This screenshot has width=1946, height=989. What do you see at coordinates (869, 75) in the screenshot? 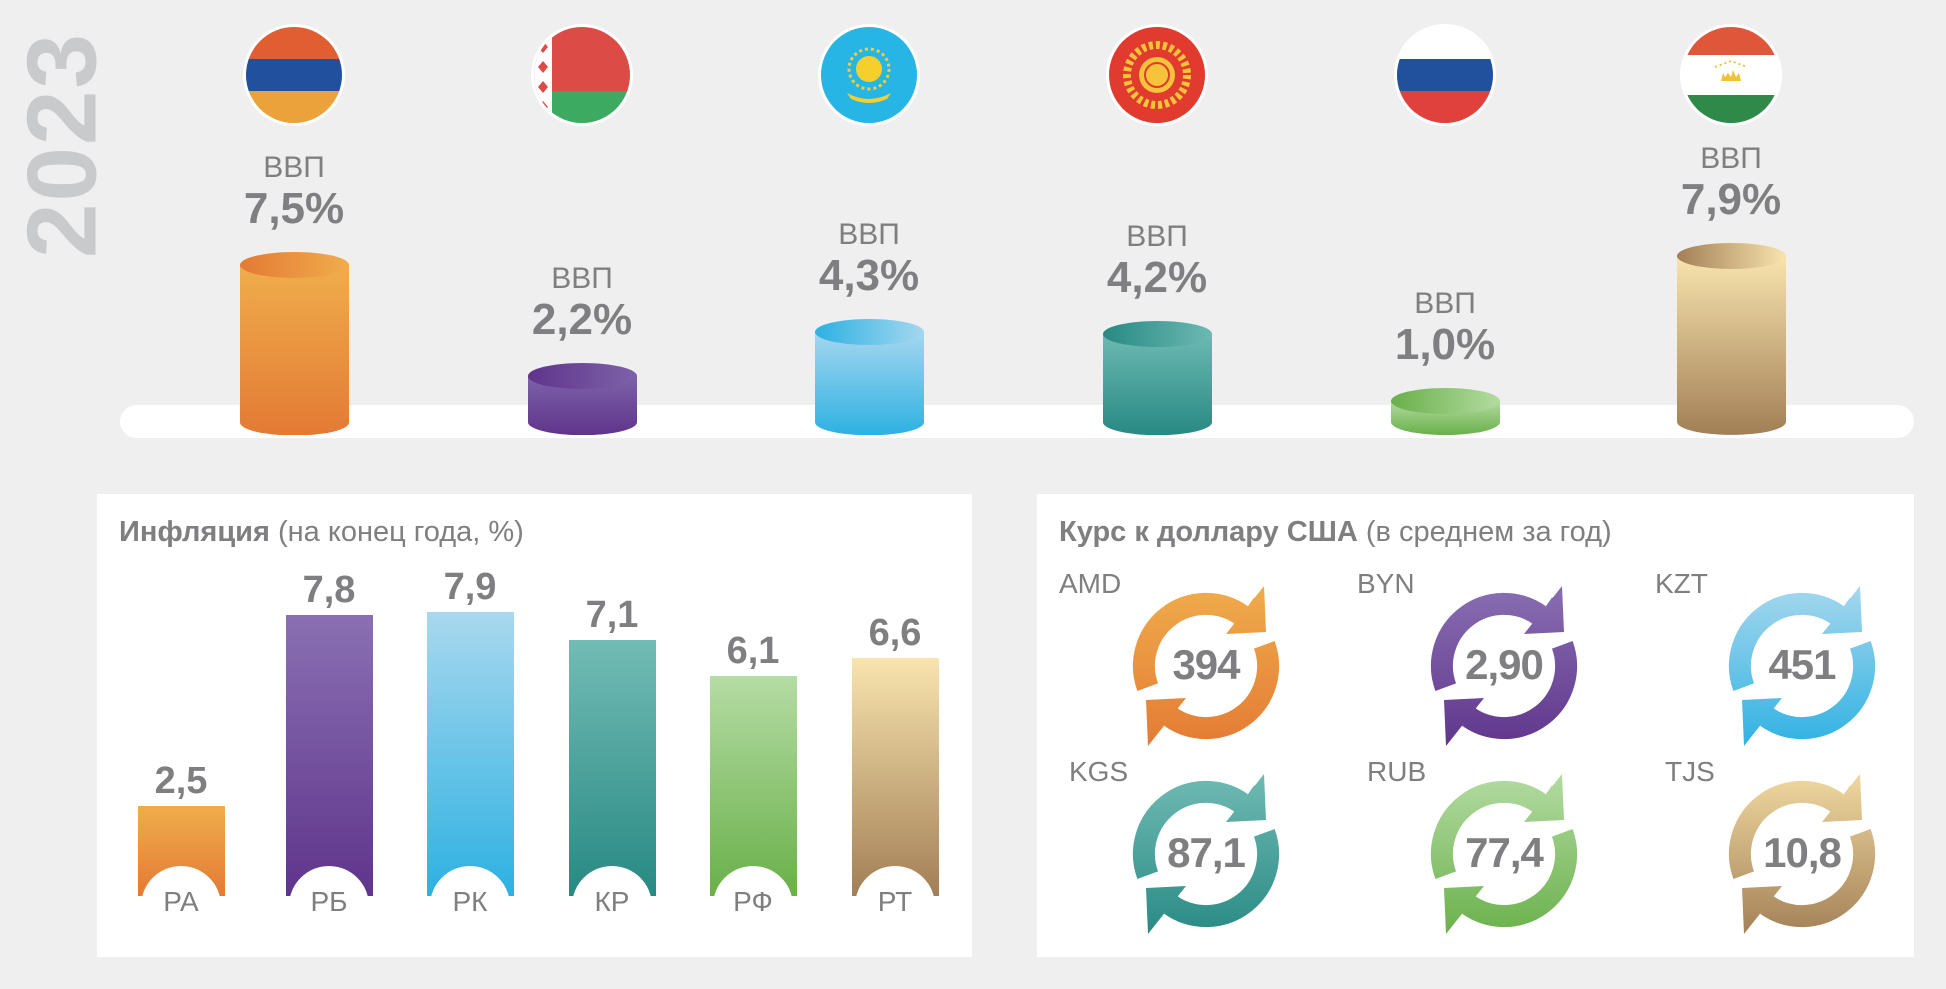
I see `kazakhstan-flag-icon` at bounding box center [869, 75].